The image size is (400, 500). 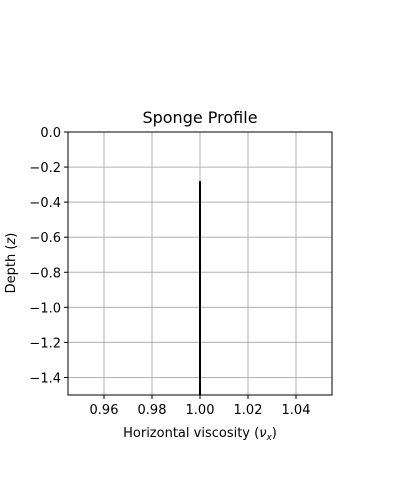 I want to click on x-ticks: 0.96 0.98 1.00 1.02 1.04, so click(x=200, y=406).